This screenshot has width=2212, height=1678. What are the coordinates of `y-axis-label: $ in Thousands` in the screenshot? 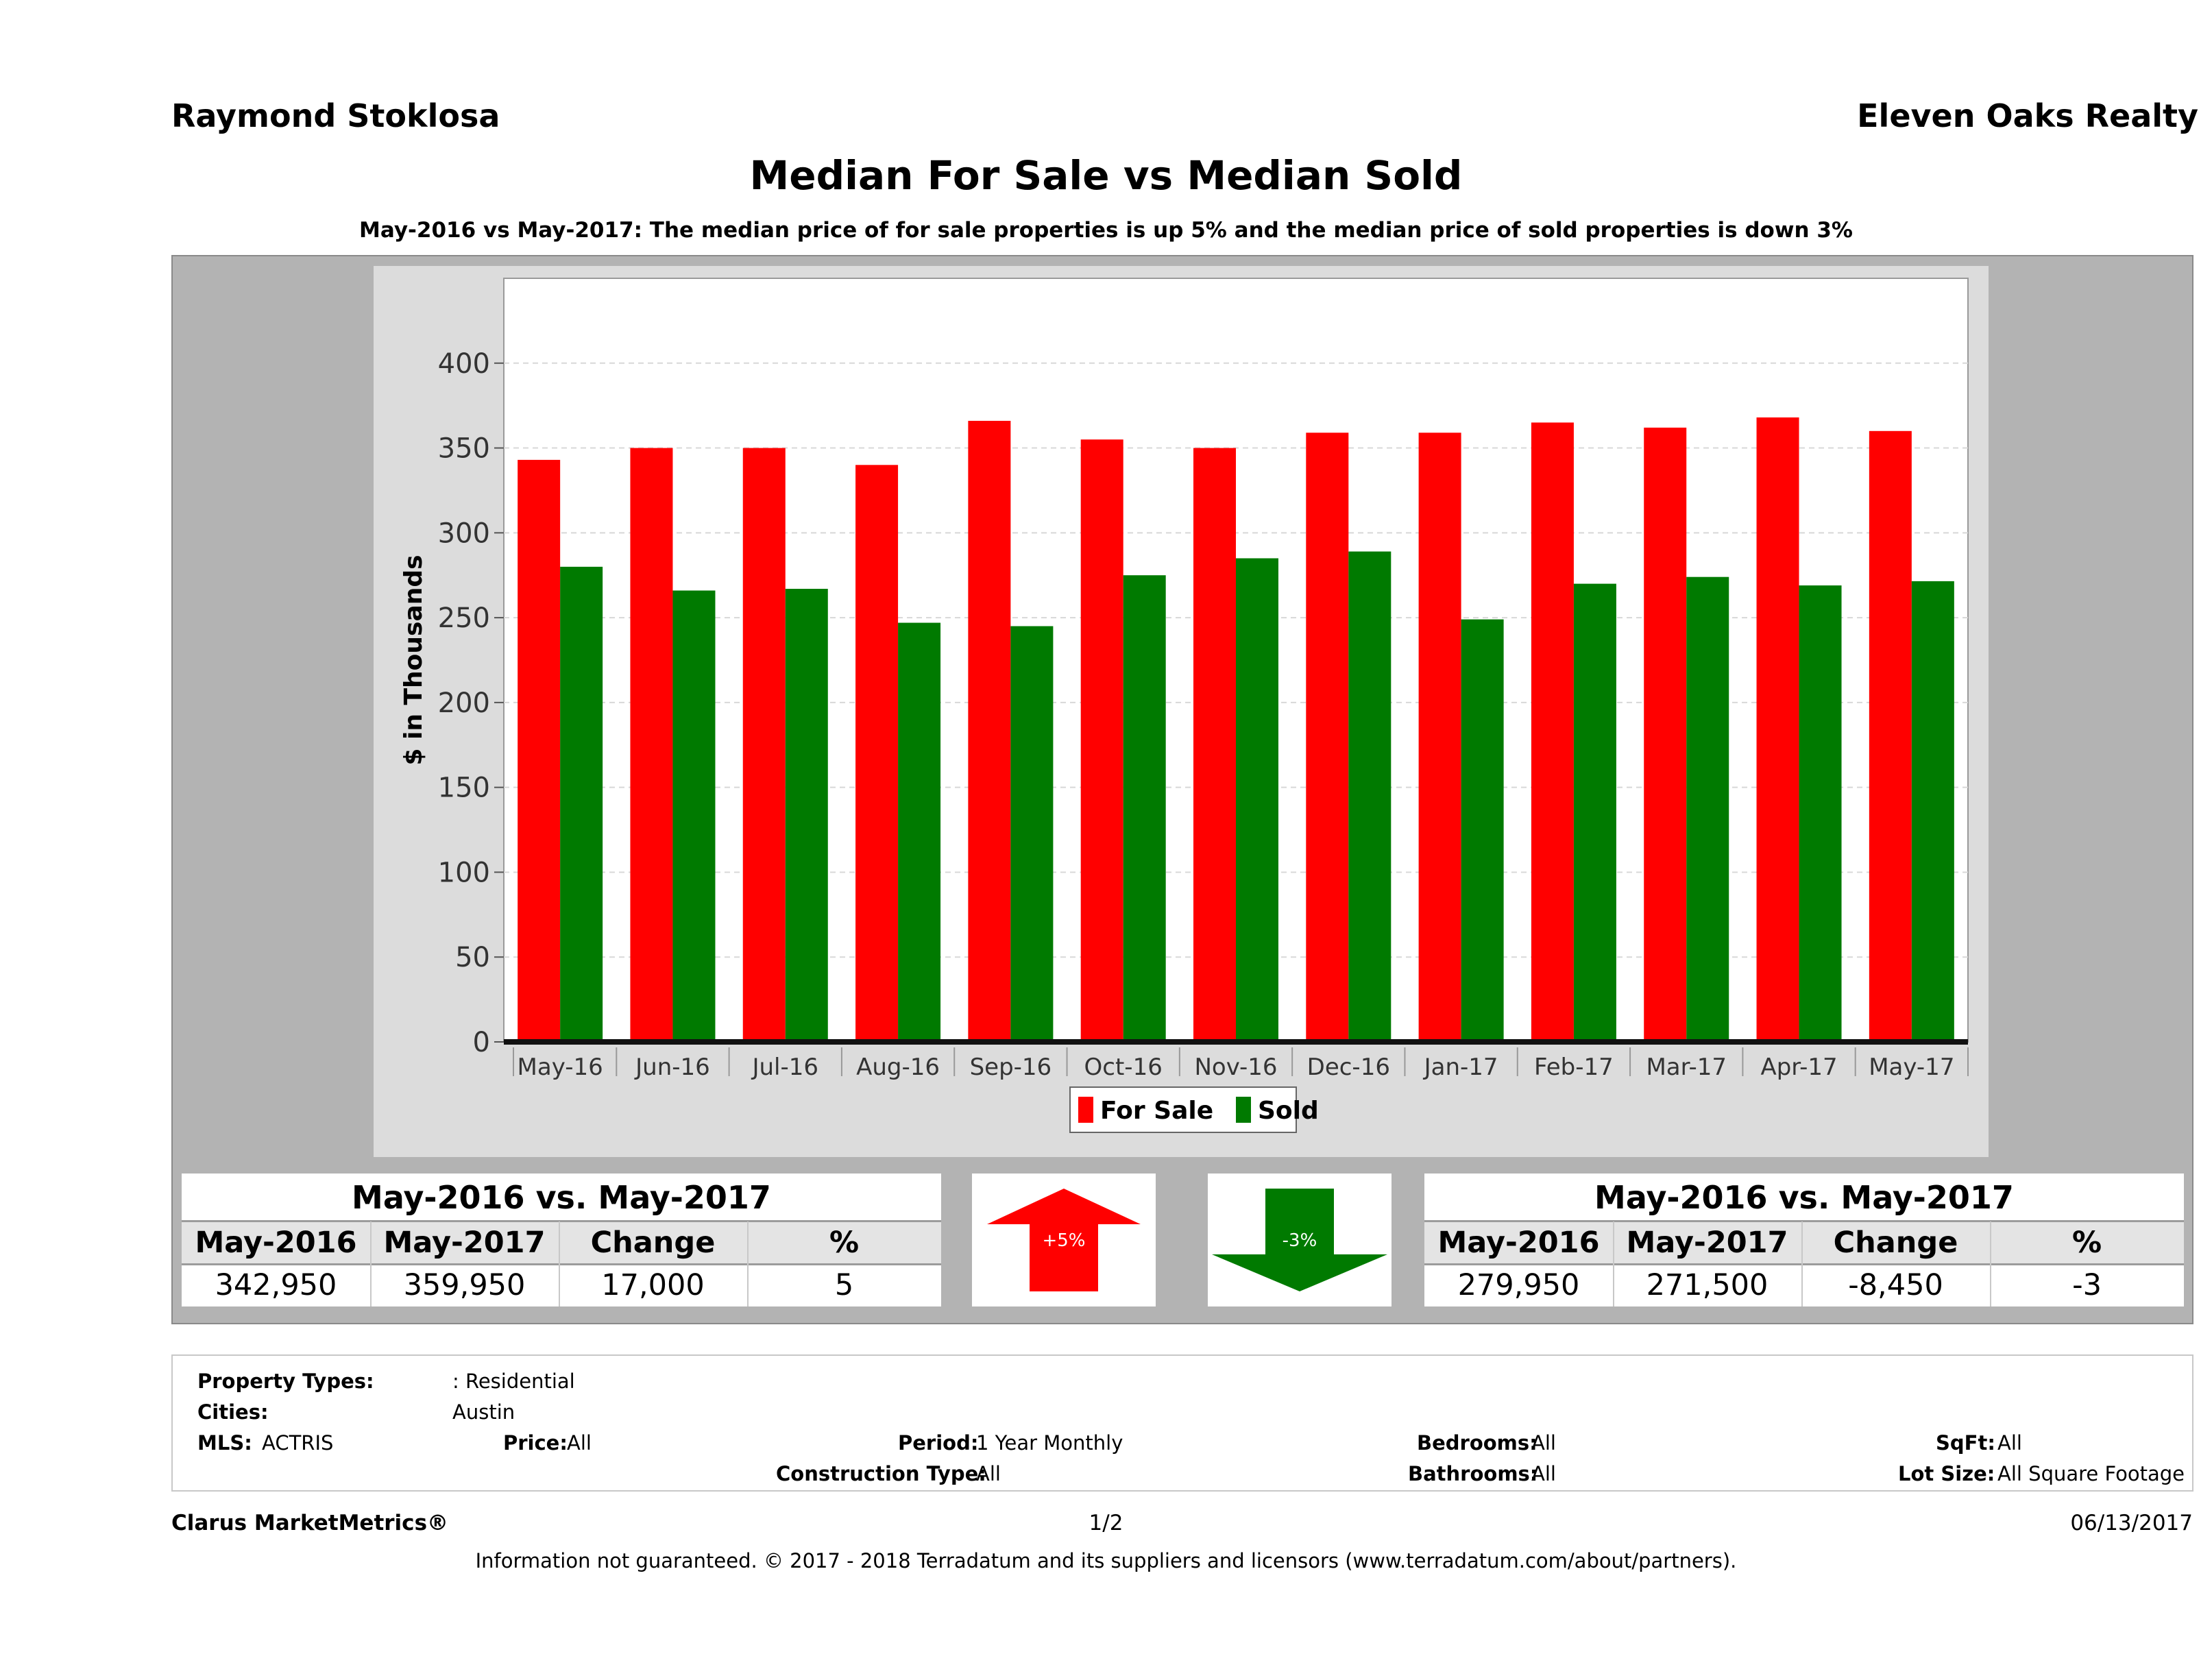 It's located at (414, 660).